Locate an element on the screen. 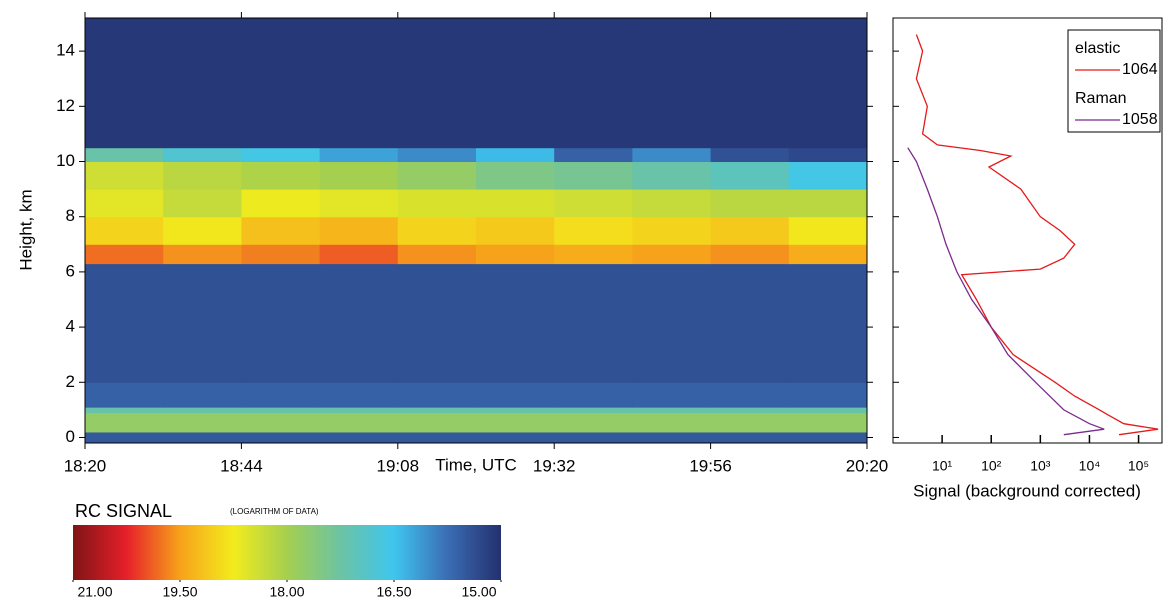  y-tick-label: 6 is located at coordinates (70, 270).